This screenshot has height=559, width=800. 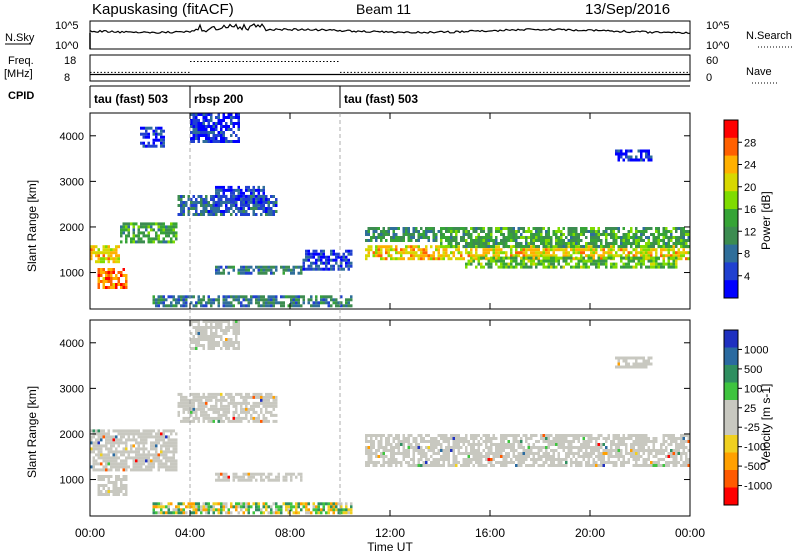 I want to click on velocity-colorbar-tick-label: -500, so click(x=755, y=467).